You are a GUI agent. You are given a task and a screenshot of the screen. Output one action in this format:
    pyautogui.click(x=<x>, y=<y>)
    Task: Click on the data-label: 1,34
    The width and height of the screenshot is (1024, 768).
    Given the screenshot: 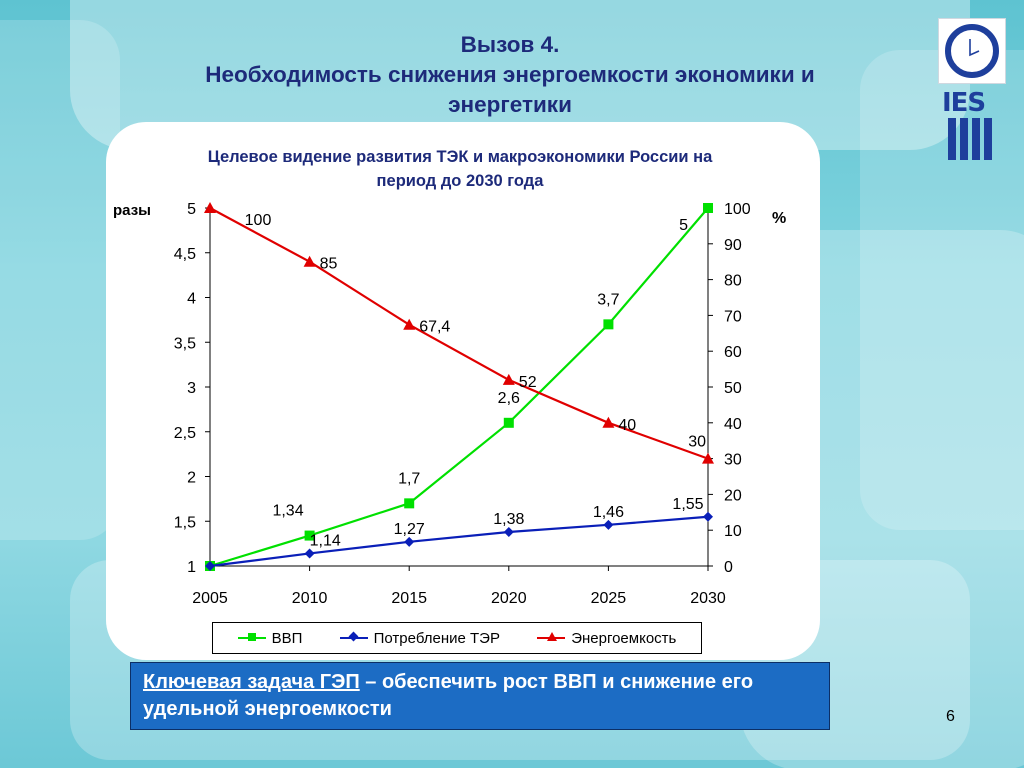 What is the action you would take?
    pyautogui.click(x=287, y=511)
    